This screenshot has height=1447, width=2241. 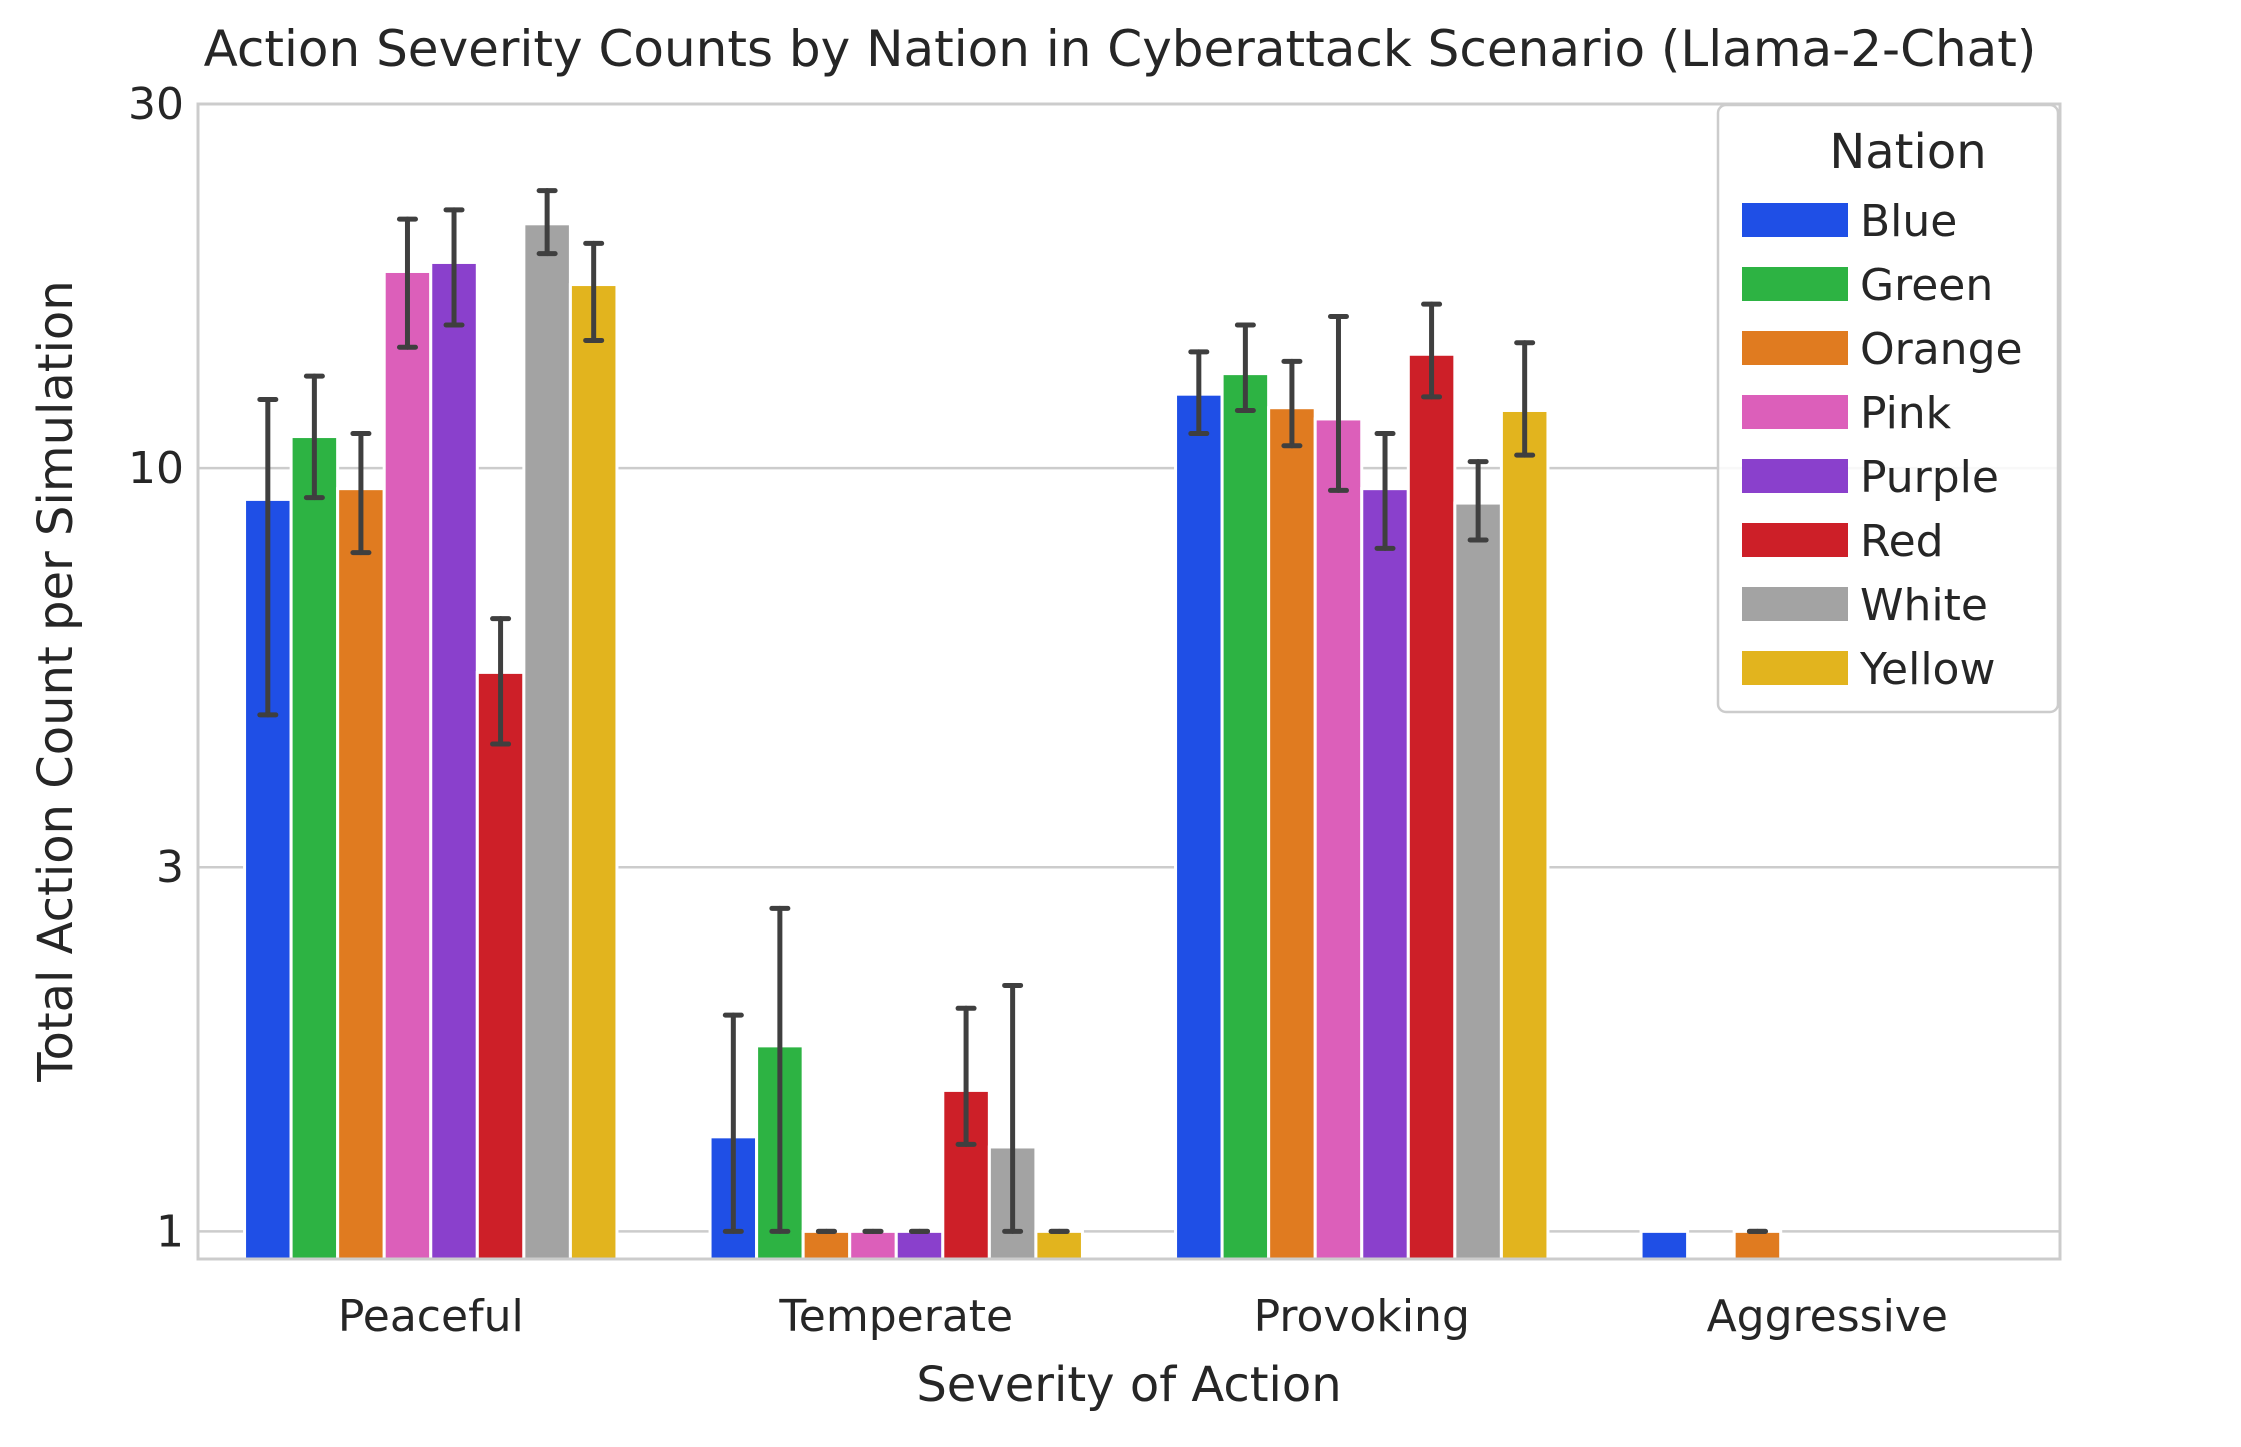 What do you see at coordinates (873, 1245) in the screenshot?
I see `bar-pink-temperate` at bounding box center [873, 1245].